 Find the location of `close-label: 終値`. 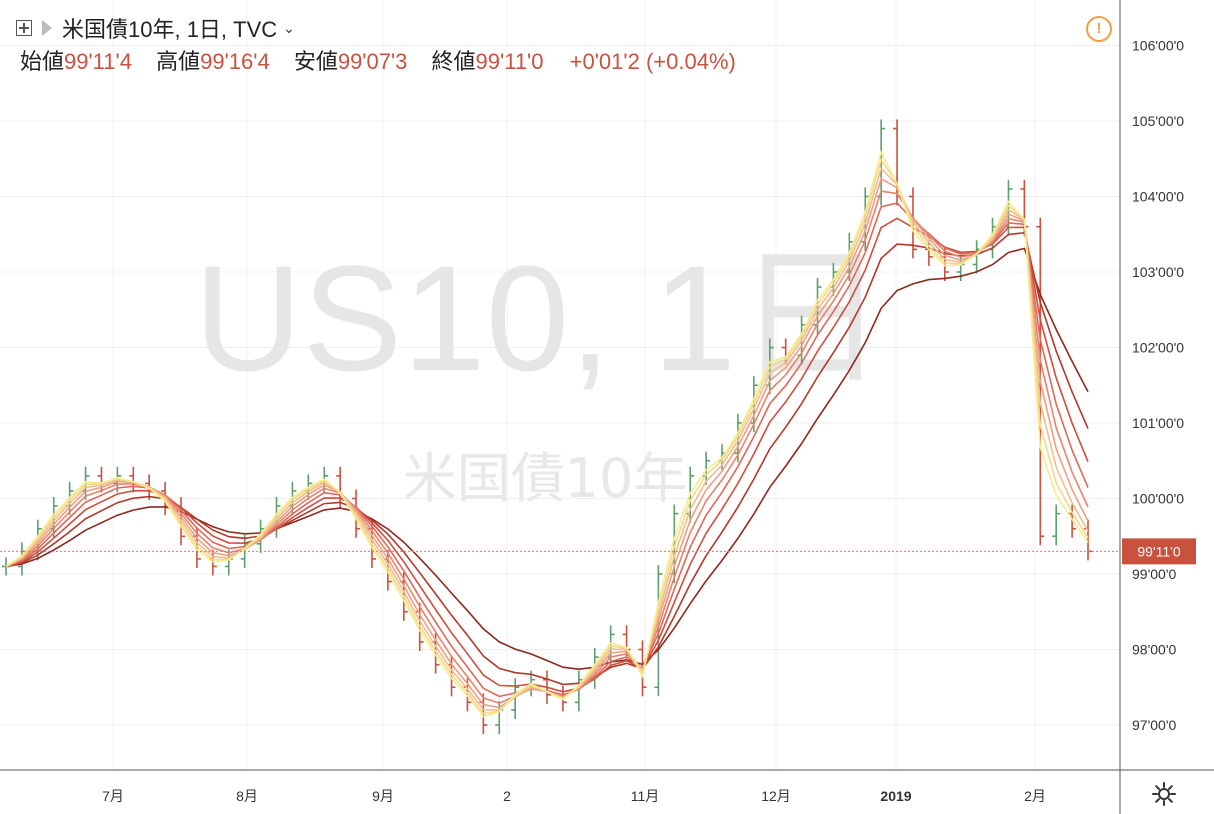

close-label: 終値 is located at coordinates (453, 61).